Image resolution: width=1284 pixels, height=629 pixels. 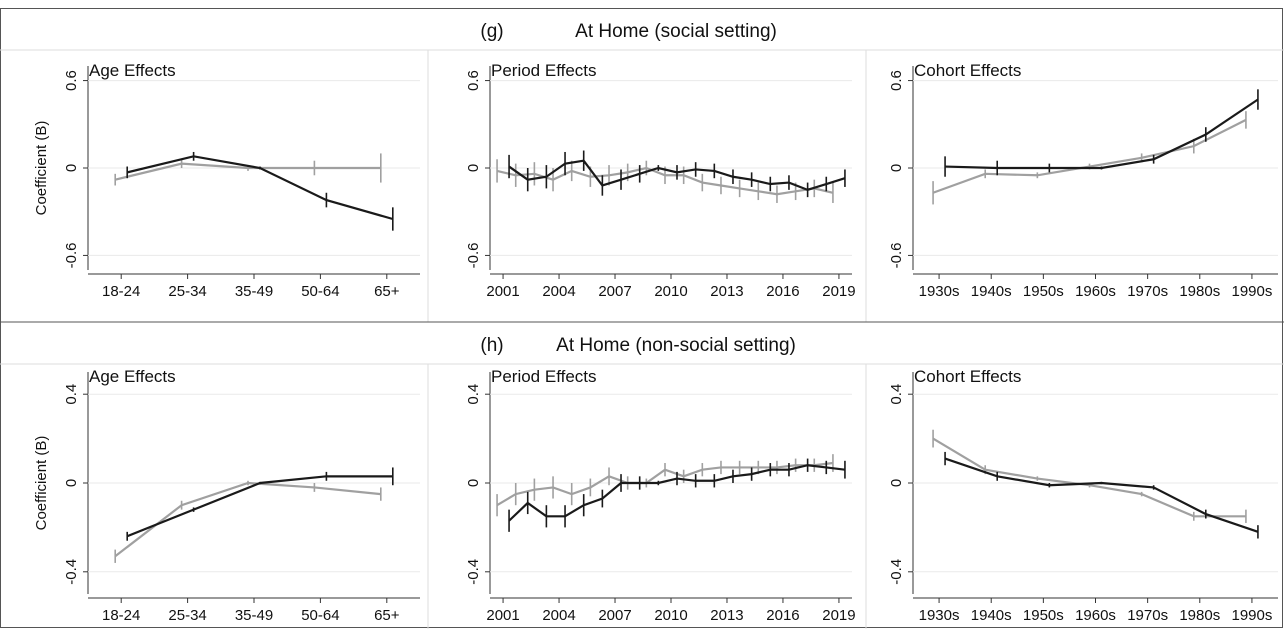 I want to click on section-label: (h), so click(x=491, y=345).